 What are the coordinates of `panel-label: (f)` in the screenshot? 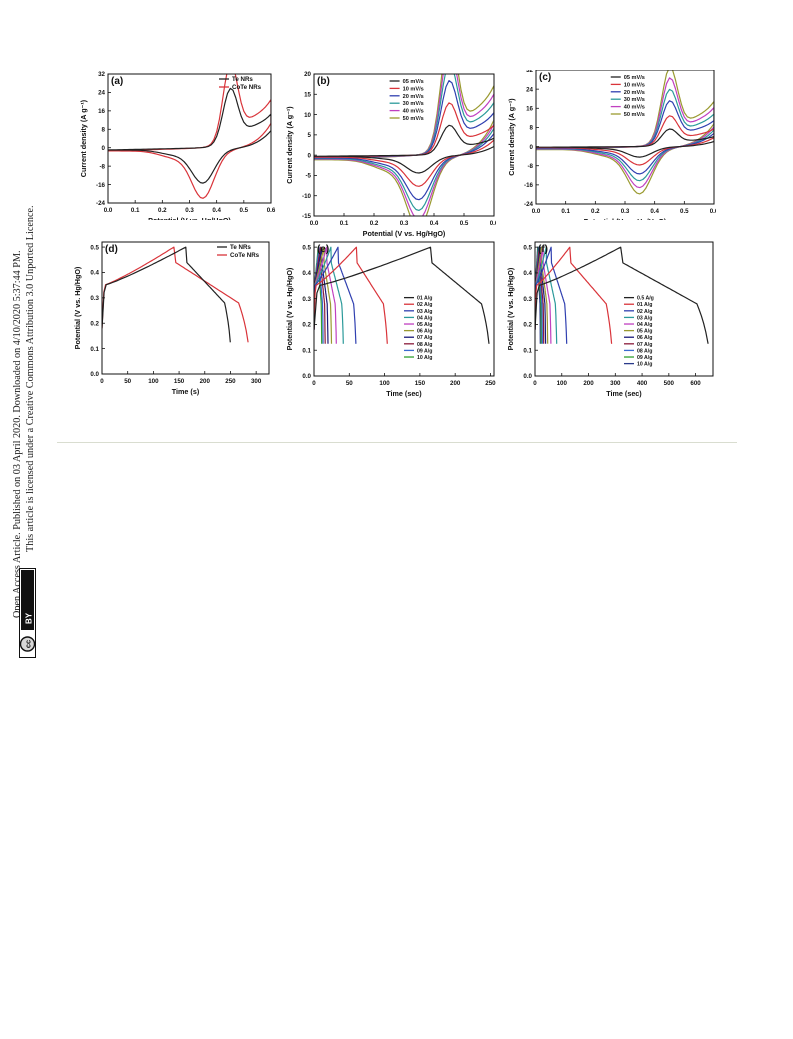 It's located at (543, 249).